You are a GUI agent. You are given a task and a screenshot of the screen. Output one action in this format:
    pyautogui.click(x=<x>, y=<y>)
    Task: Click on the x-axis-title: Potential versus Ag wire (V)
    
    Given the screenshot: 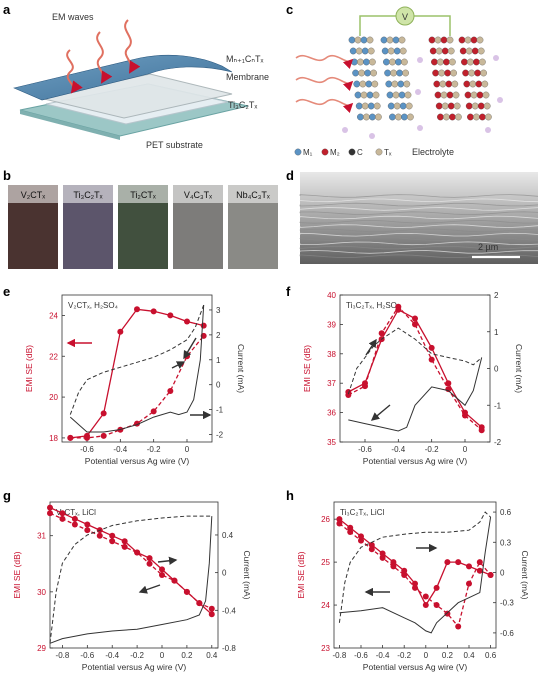 What is the action you would take?
    pyautogui.click(x=415, y=667)
    